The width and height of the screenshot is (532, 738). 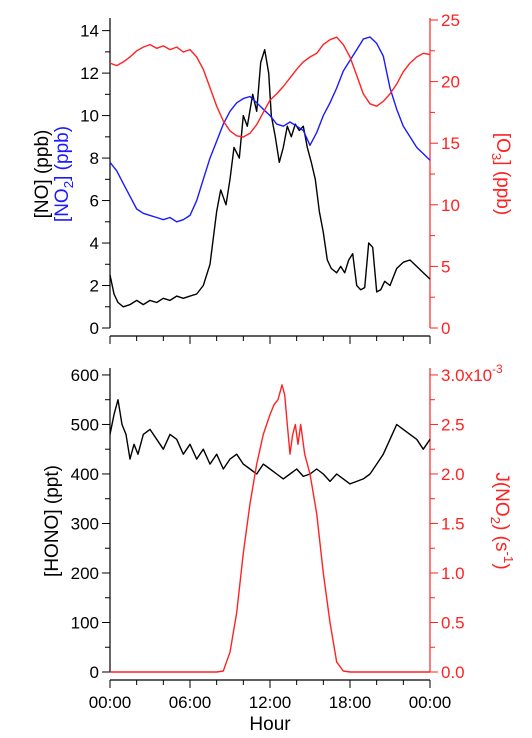 I want to click on left-tick-label: 200, so click(x=85, y=573).